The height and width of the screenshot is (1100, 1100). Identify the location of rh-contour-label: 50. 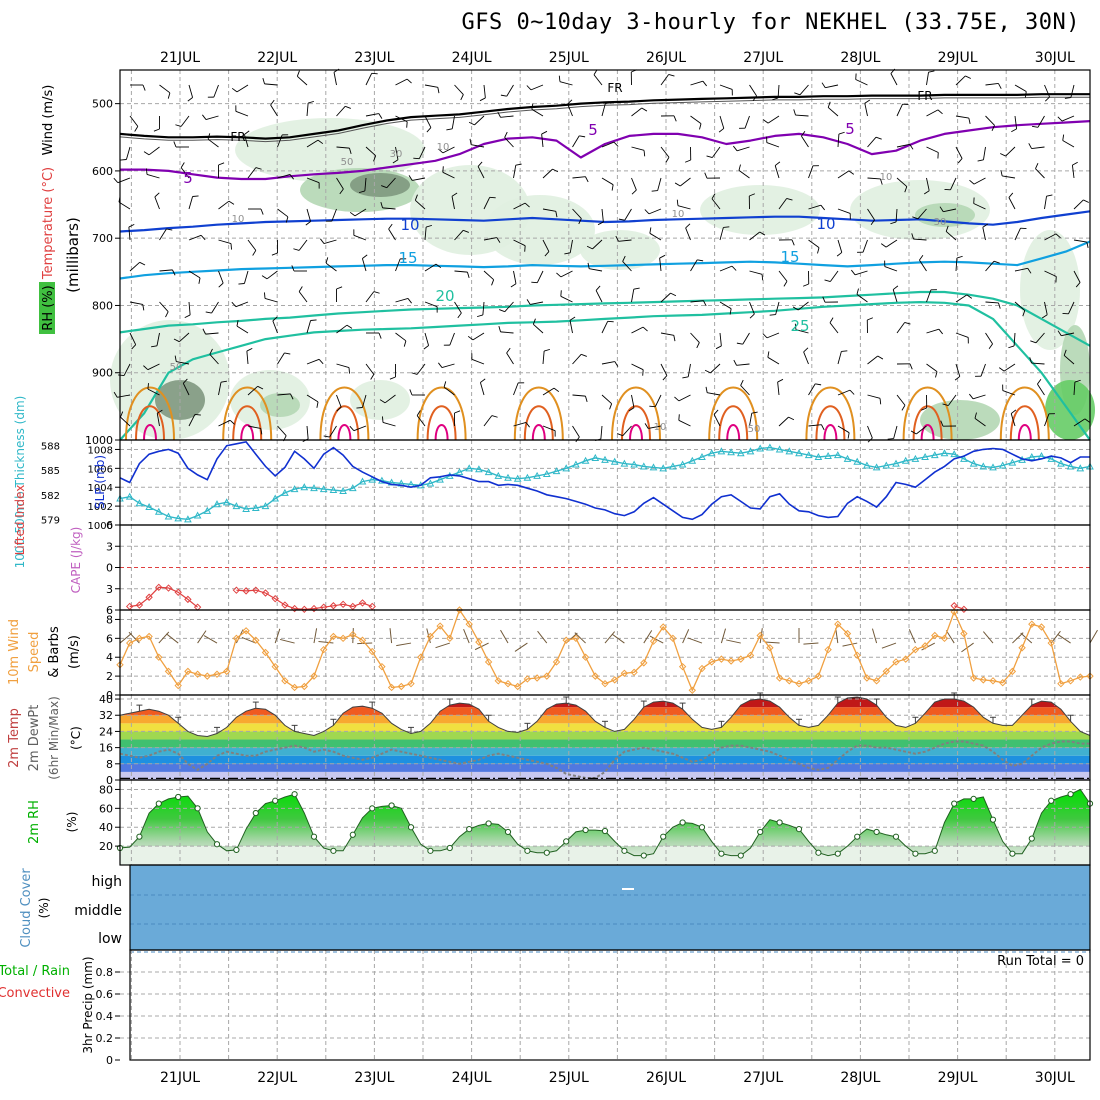
(176, 367).